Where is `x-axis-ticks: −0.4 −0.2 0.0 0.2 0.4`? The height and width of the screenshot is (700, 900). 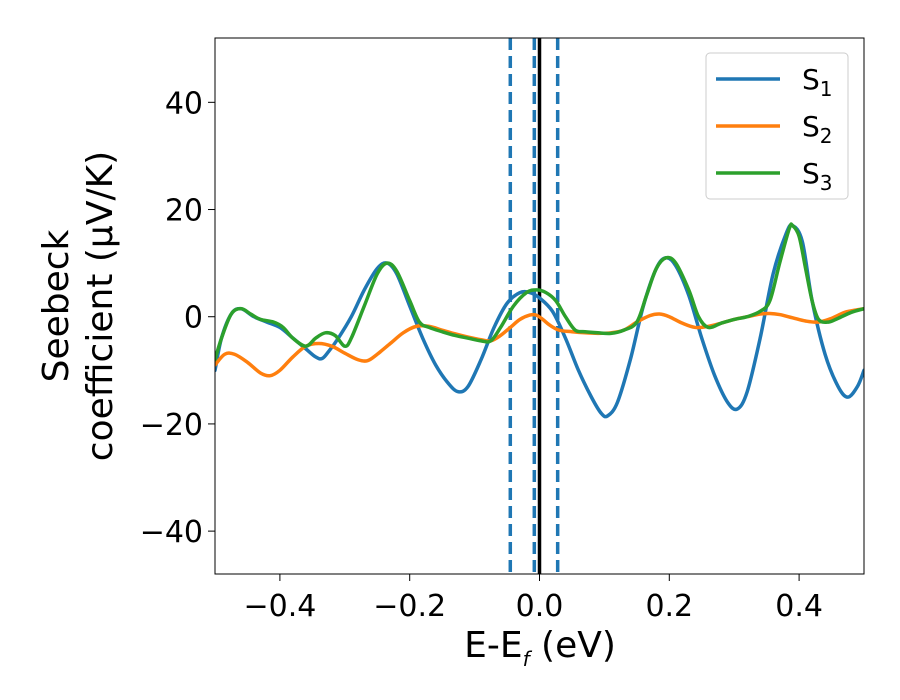
x-axis-ticks: −0.4 −0.2 0.0 0.2 0.4 is located at coordinates (533, 599).